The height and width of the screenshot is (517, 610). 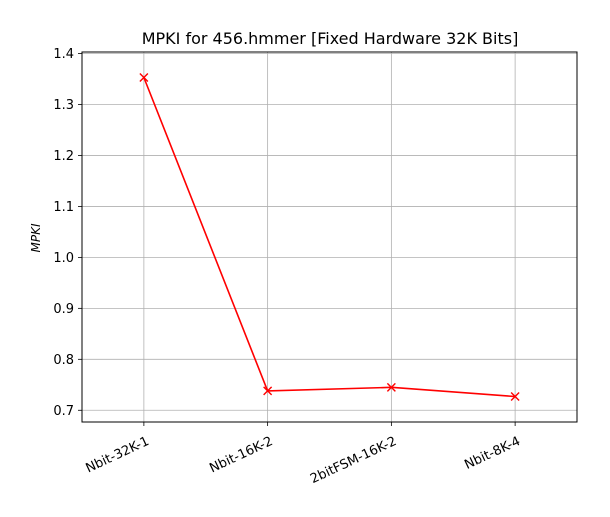 I want to click on y-tick-label: 0.8, so click(x=63, y=360).